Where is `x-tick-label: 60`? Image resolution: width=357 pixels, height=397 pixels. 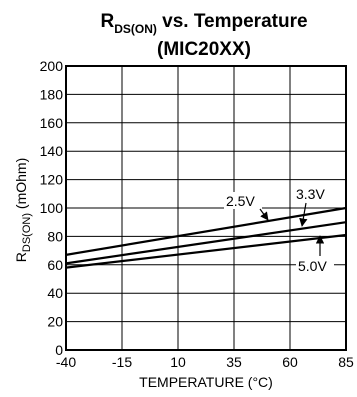
x-tick-label: 60 is located at coordinates (290, 362).